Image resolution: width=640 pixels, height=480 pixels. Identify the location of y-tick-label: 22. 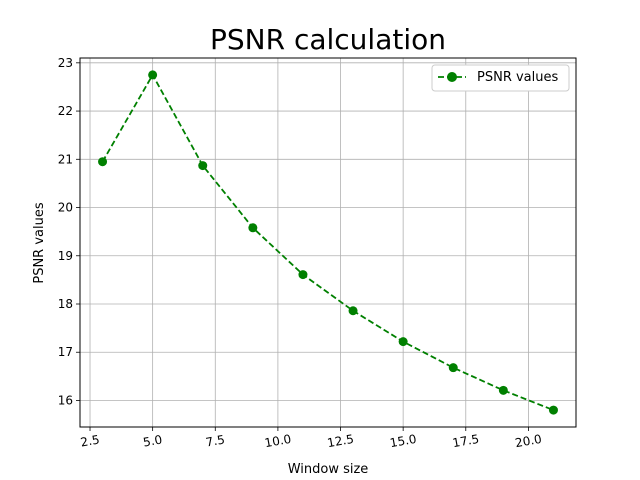
(65, 111).